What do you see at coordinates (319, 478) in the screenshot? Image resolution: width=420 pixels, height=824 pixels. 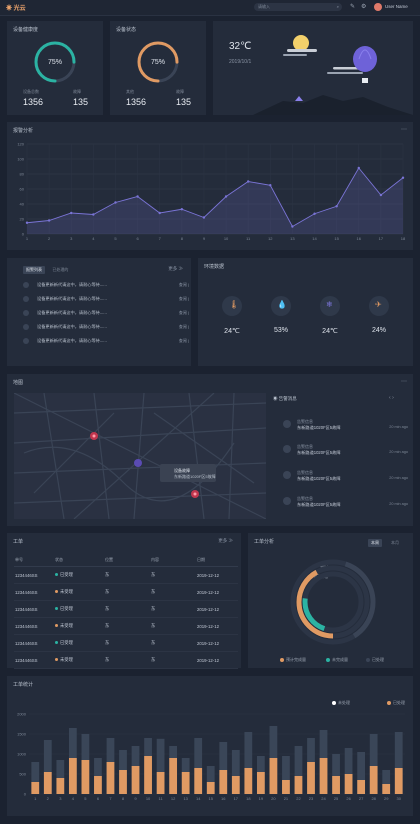 I see `msg-body: 东新路道1020F区5故障` at bounding box center [319, 478].